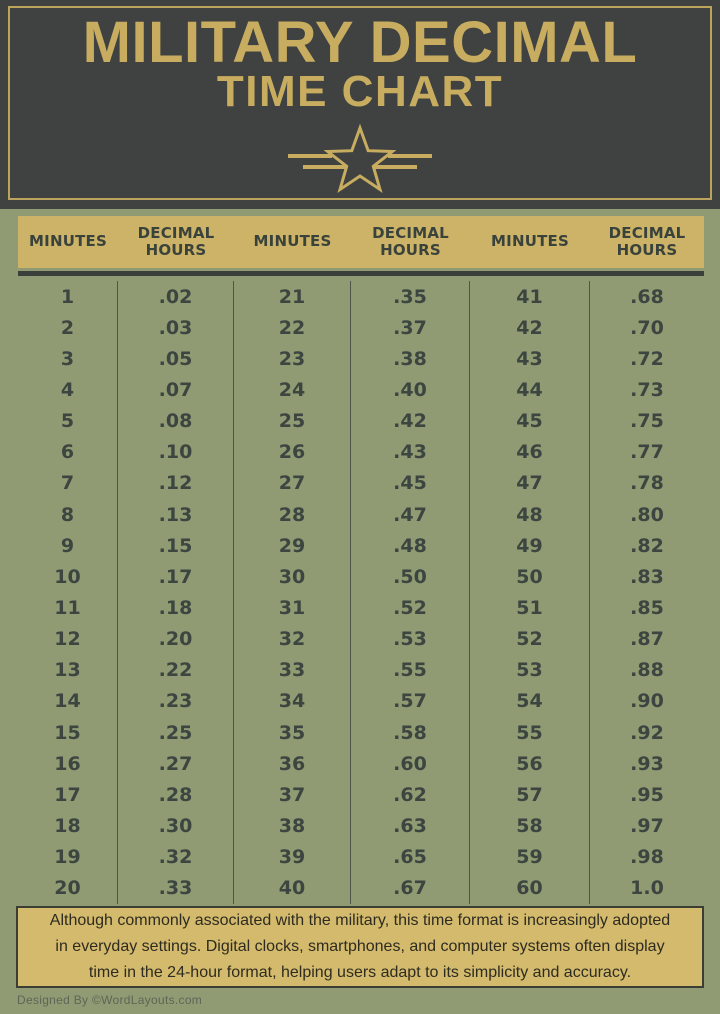 This screenshot has width=720, height=1014. I want to click on minutes-cell: 48, so click(530, 514).